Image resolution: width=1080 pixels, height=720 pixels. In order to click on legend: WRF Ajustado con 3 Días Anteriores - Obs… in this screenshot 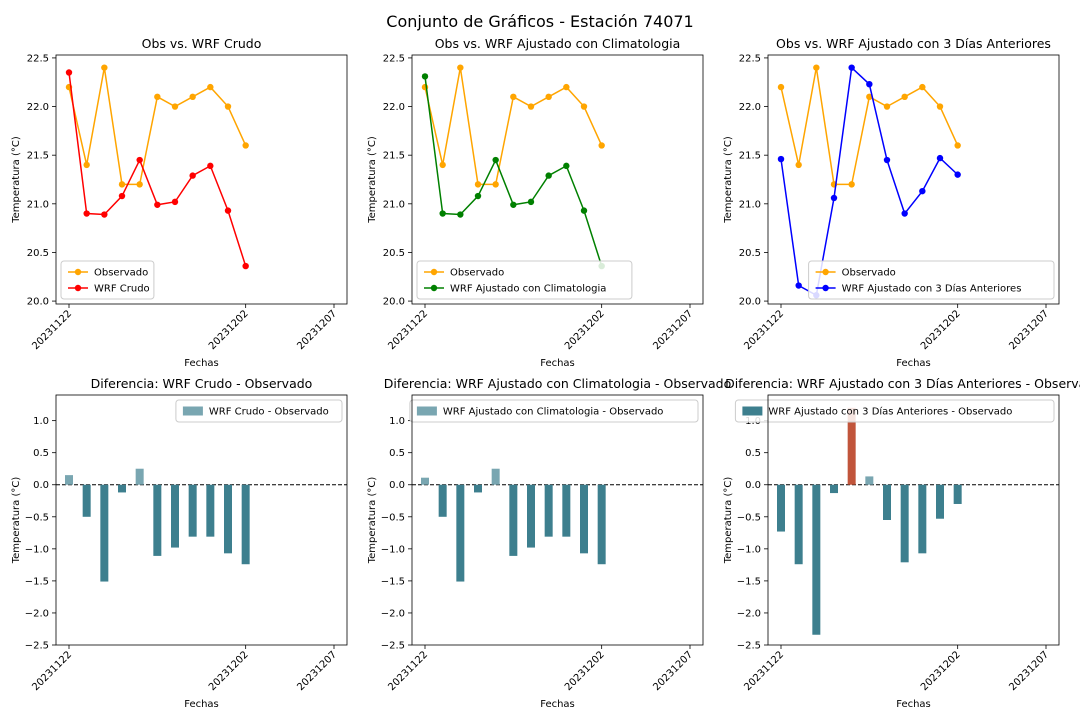, I will do `click(894, 411)`.